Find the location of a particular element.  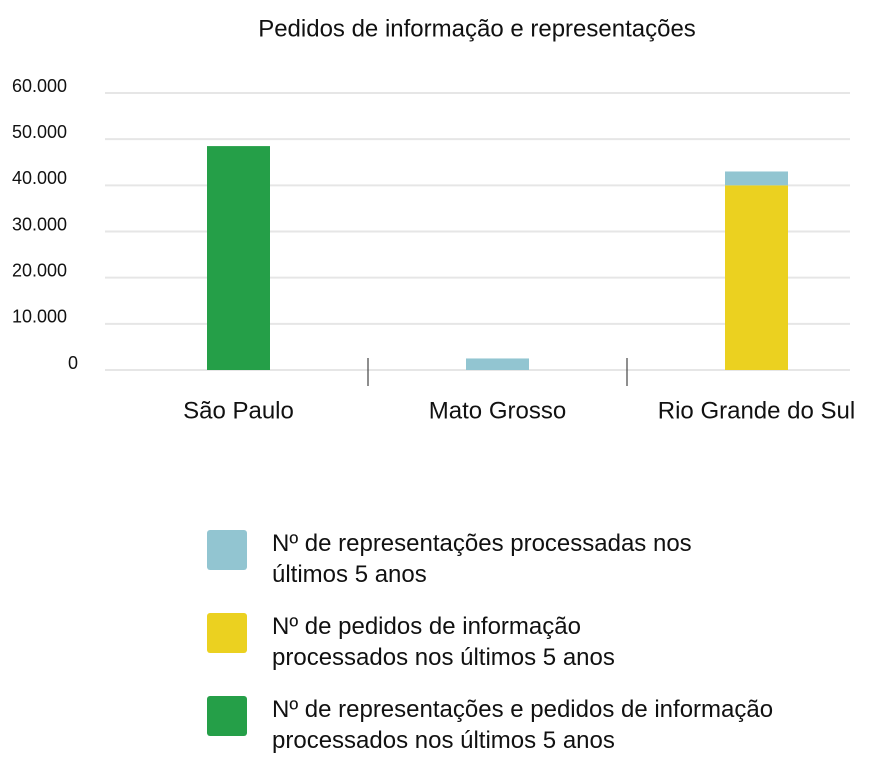

x-tick-label: Rio Grande do Sul is located at coordinates (756, 410).